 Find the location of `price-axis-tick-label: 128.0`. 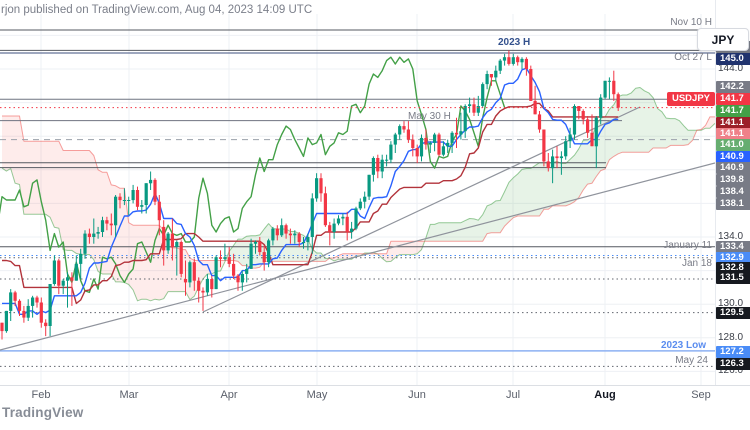

price-axis-tick-label: 128.0 is located at coordinates (731, 337).